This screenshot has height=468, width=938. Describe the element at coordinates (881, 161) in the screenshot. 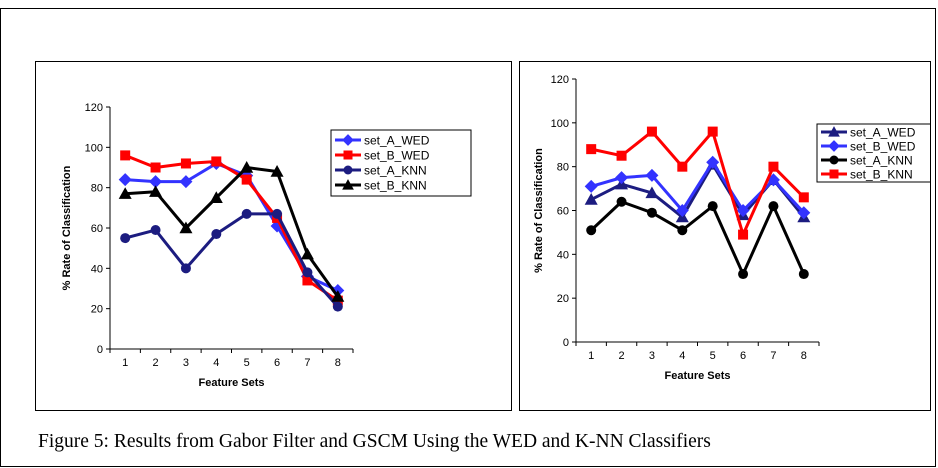

I see `legend-label: set_A_KNN` at that location.